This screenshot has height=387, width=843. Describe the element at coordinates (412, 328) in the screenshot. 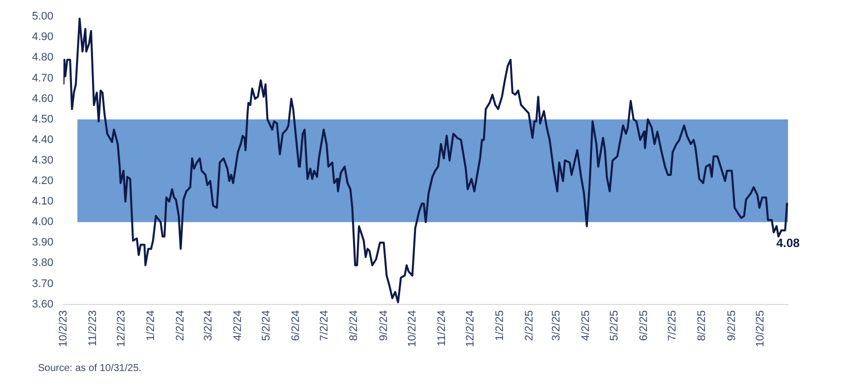

I see `x-tick-label: 10/2/24` at that location.